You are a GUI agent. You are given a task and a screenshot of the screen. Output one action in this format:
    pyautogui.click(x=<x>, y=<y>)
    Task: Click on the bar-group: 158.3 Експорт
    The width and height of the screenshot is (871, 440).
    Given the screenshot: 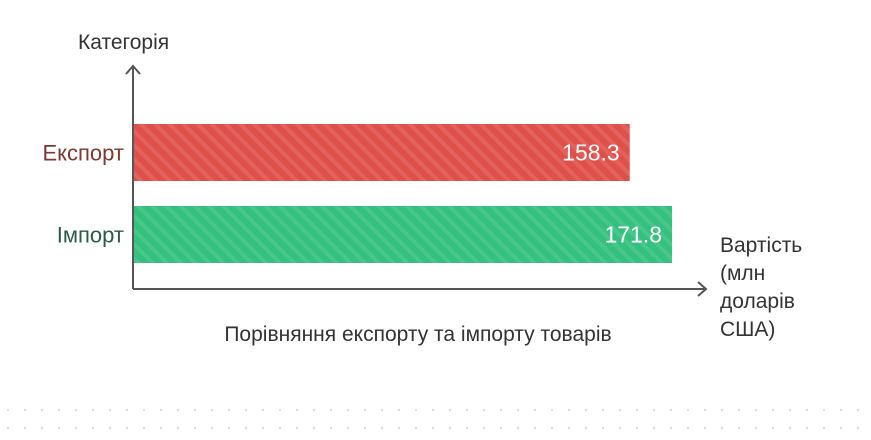 What is the action you would take?
    pyautogui.click(x=336, y=152)
    